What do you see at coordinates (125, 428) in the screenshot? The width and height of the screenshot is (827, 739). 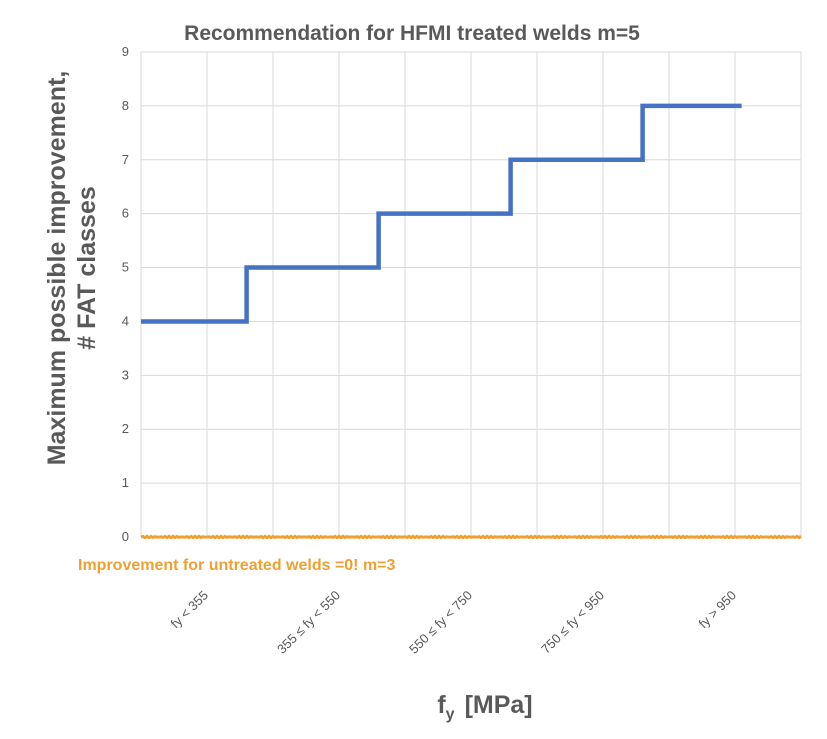 I see `y-tick-label: 2` at bounding box center [125, 428].